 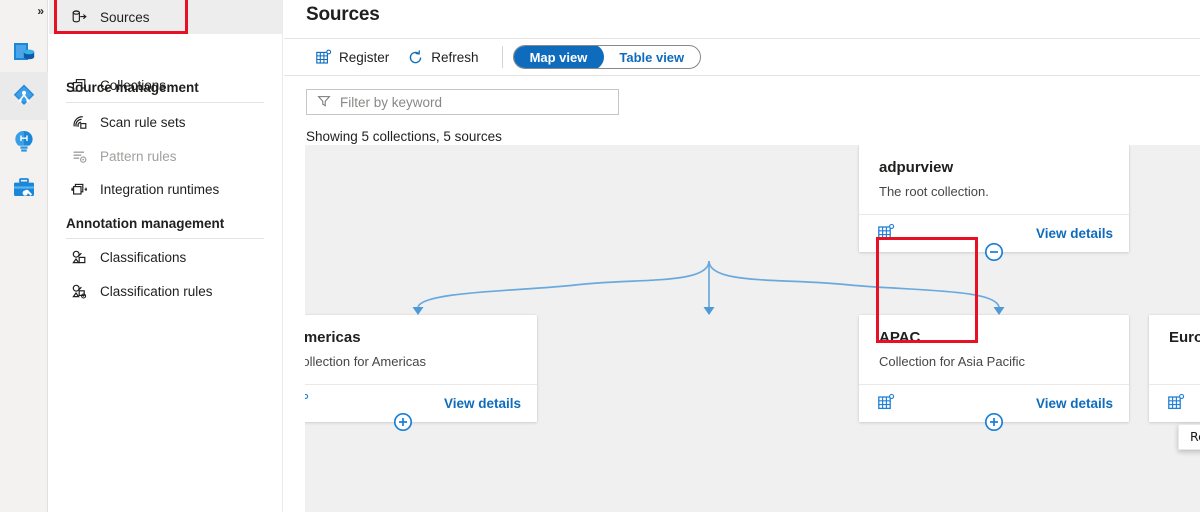 What do you see at coordinates (934, 191) in the screenshot?
I see `card-description: The root collection.` at bounding box center [934, 191].